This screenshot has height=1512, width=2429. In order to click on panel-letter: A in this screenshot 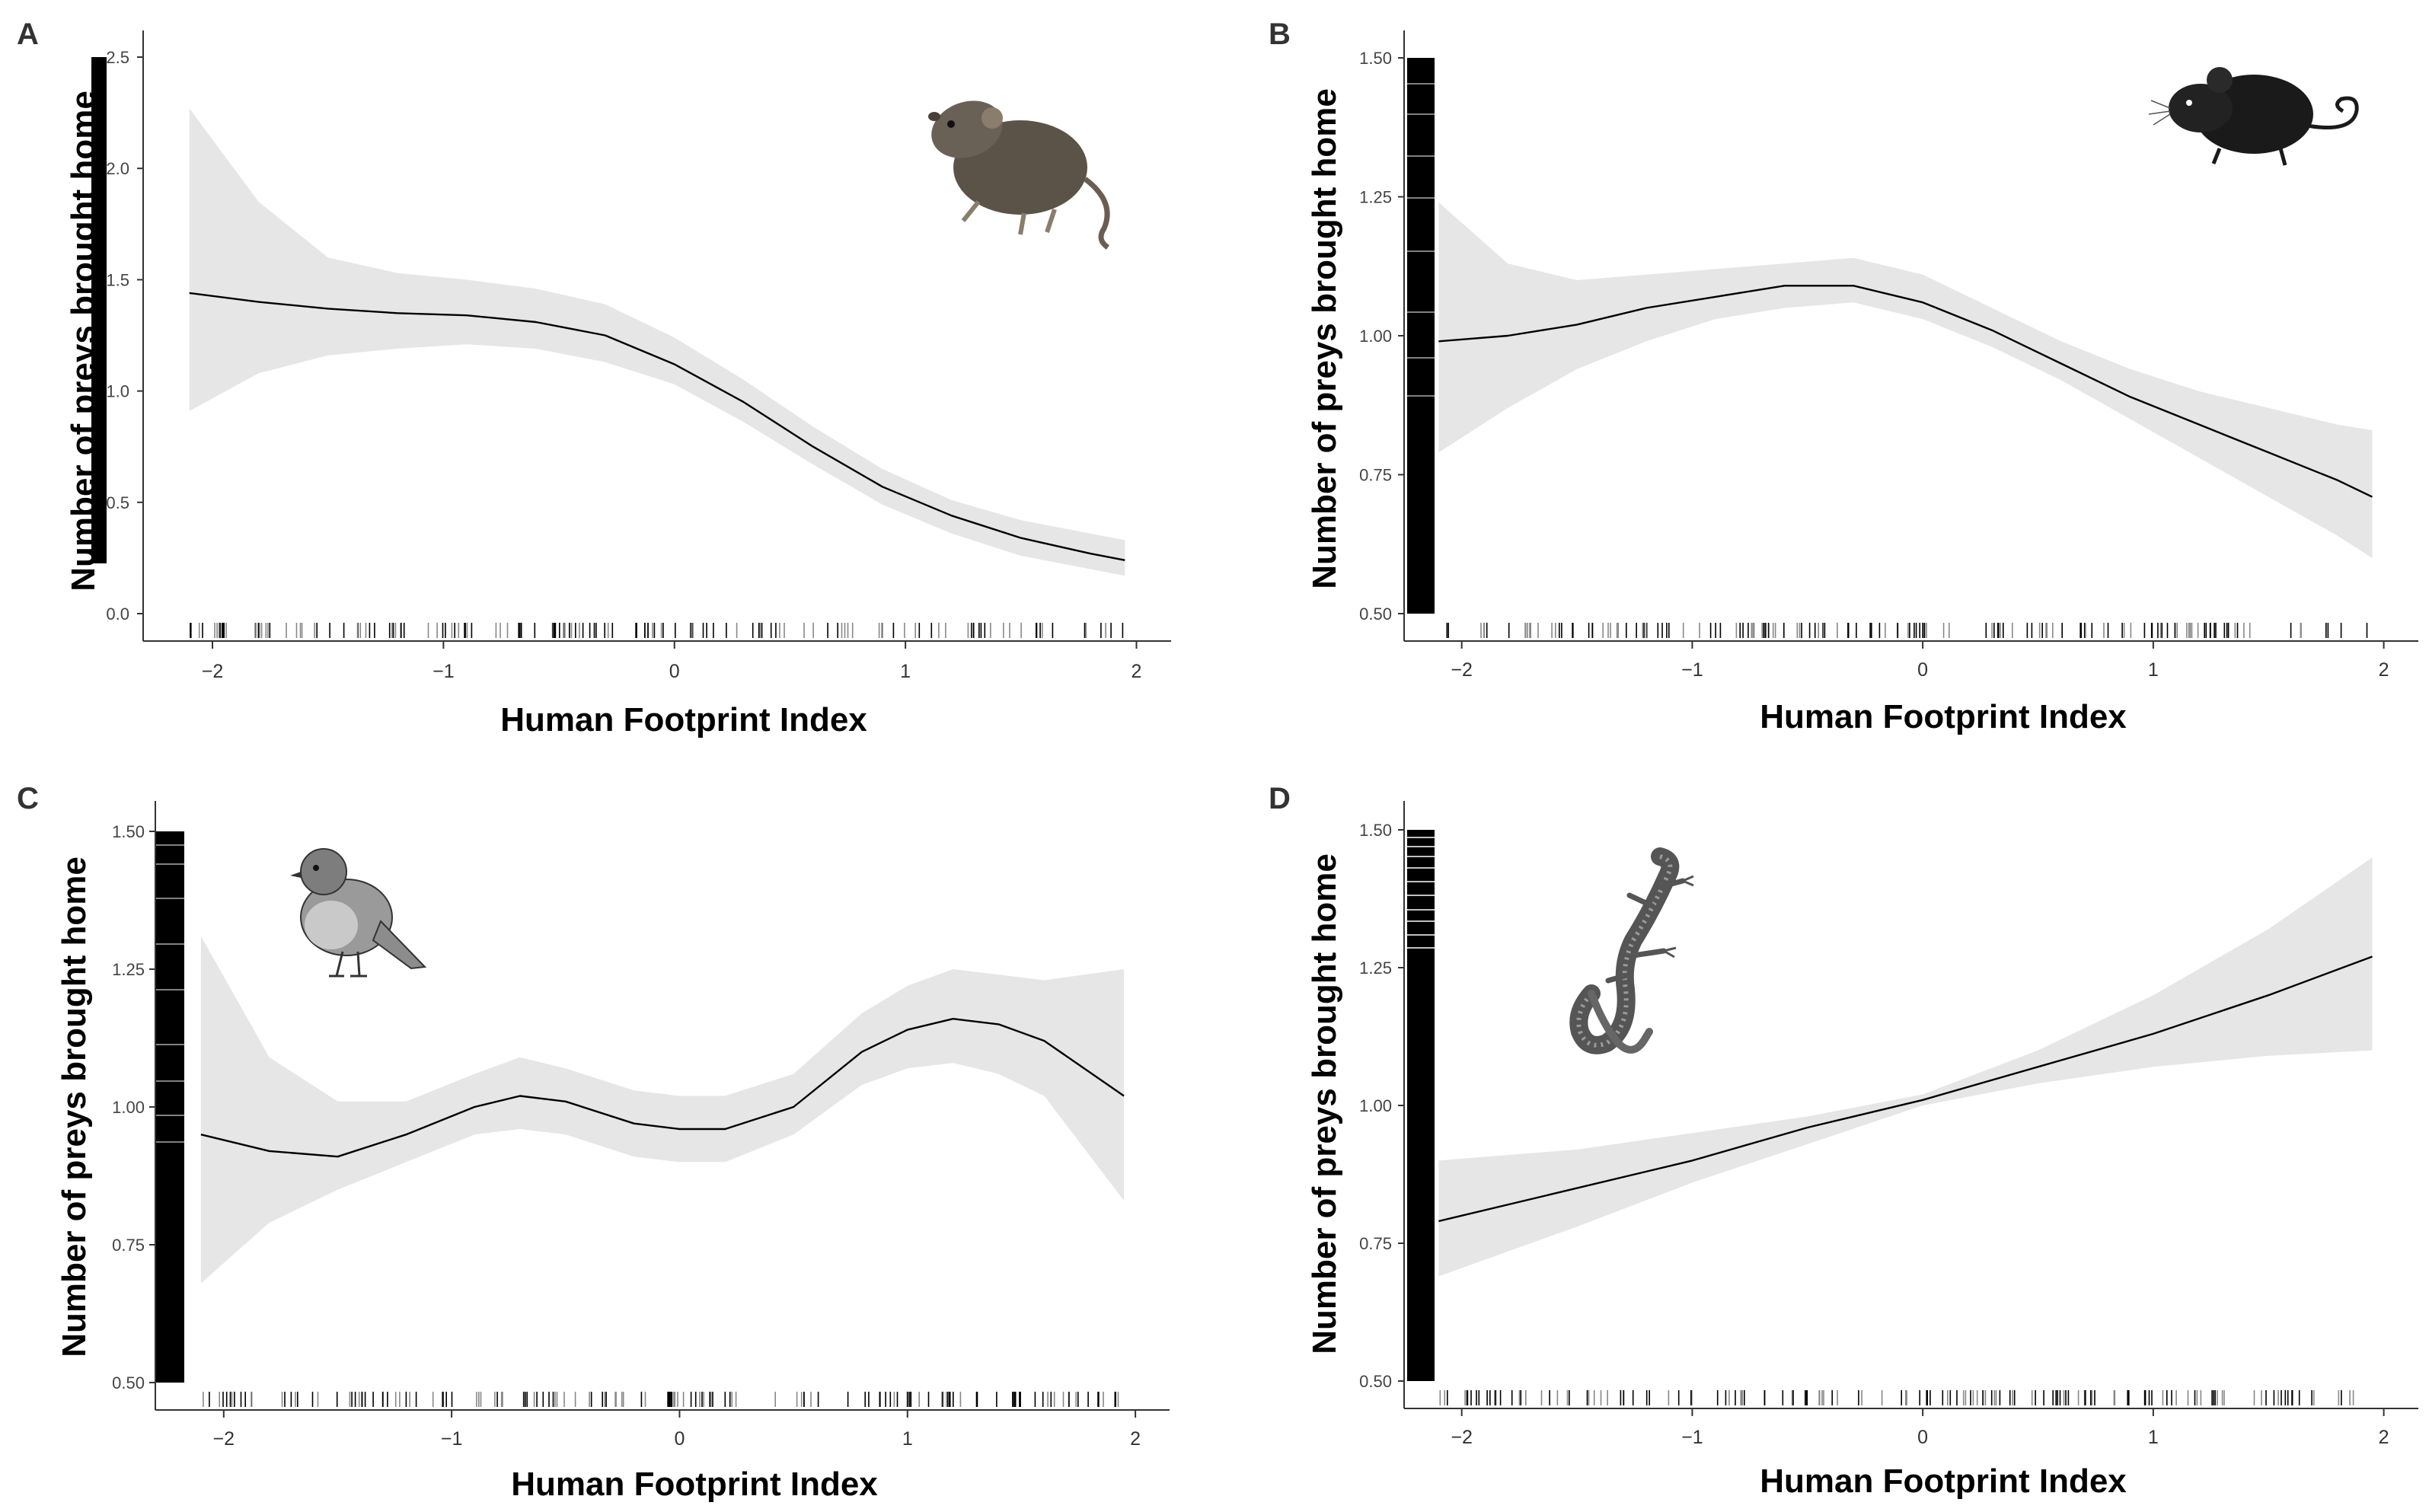, I will do `click(28, 34)`.